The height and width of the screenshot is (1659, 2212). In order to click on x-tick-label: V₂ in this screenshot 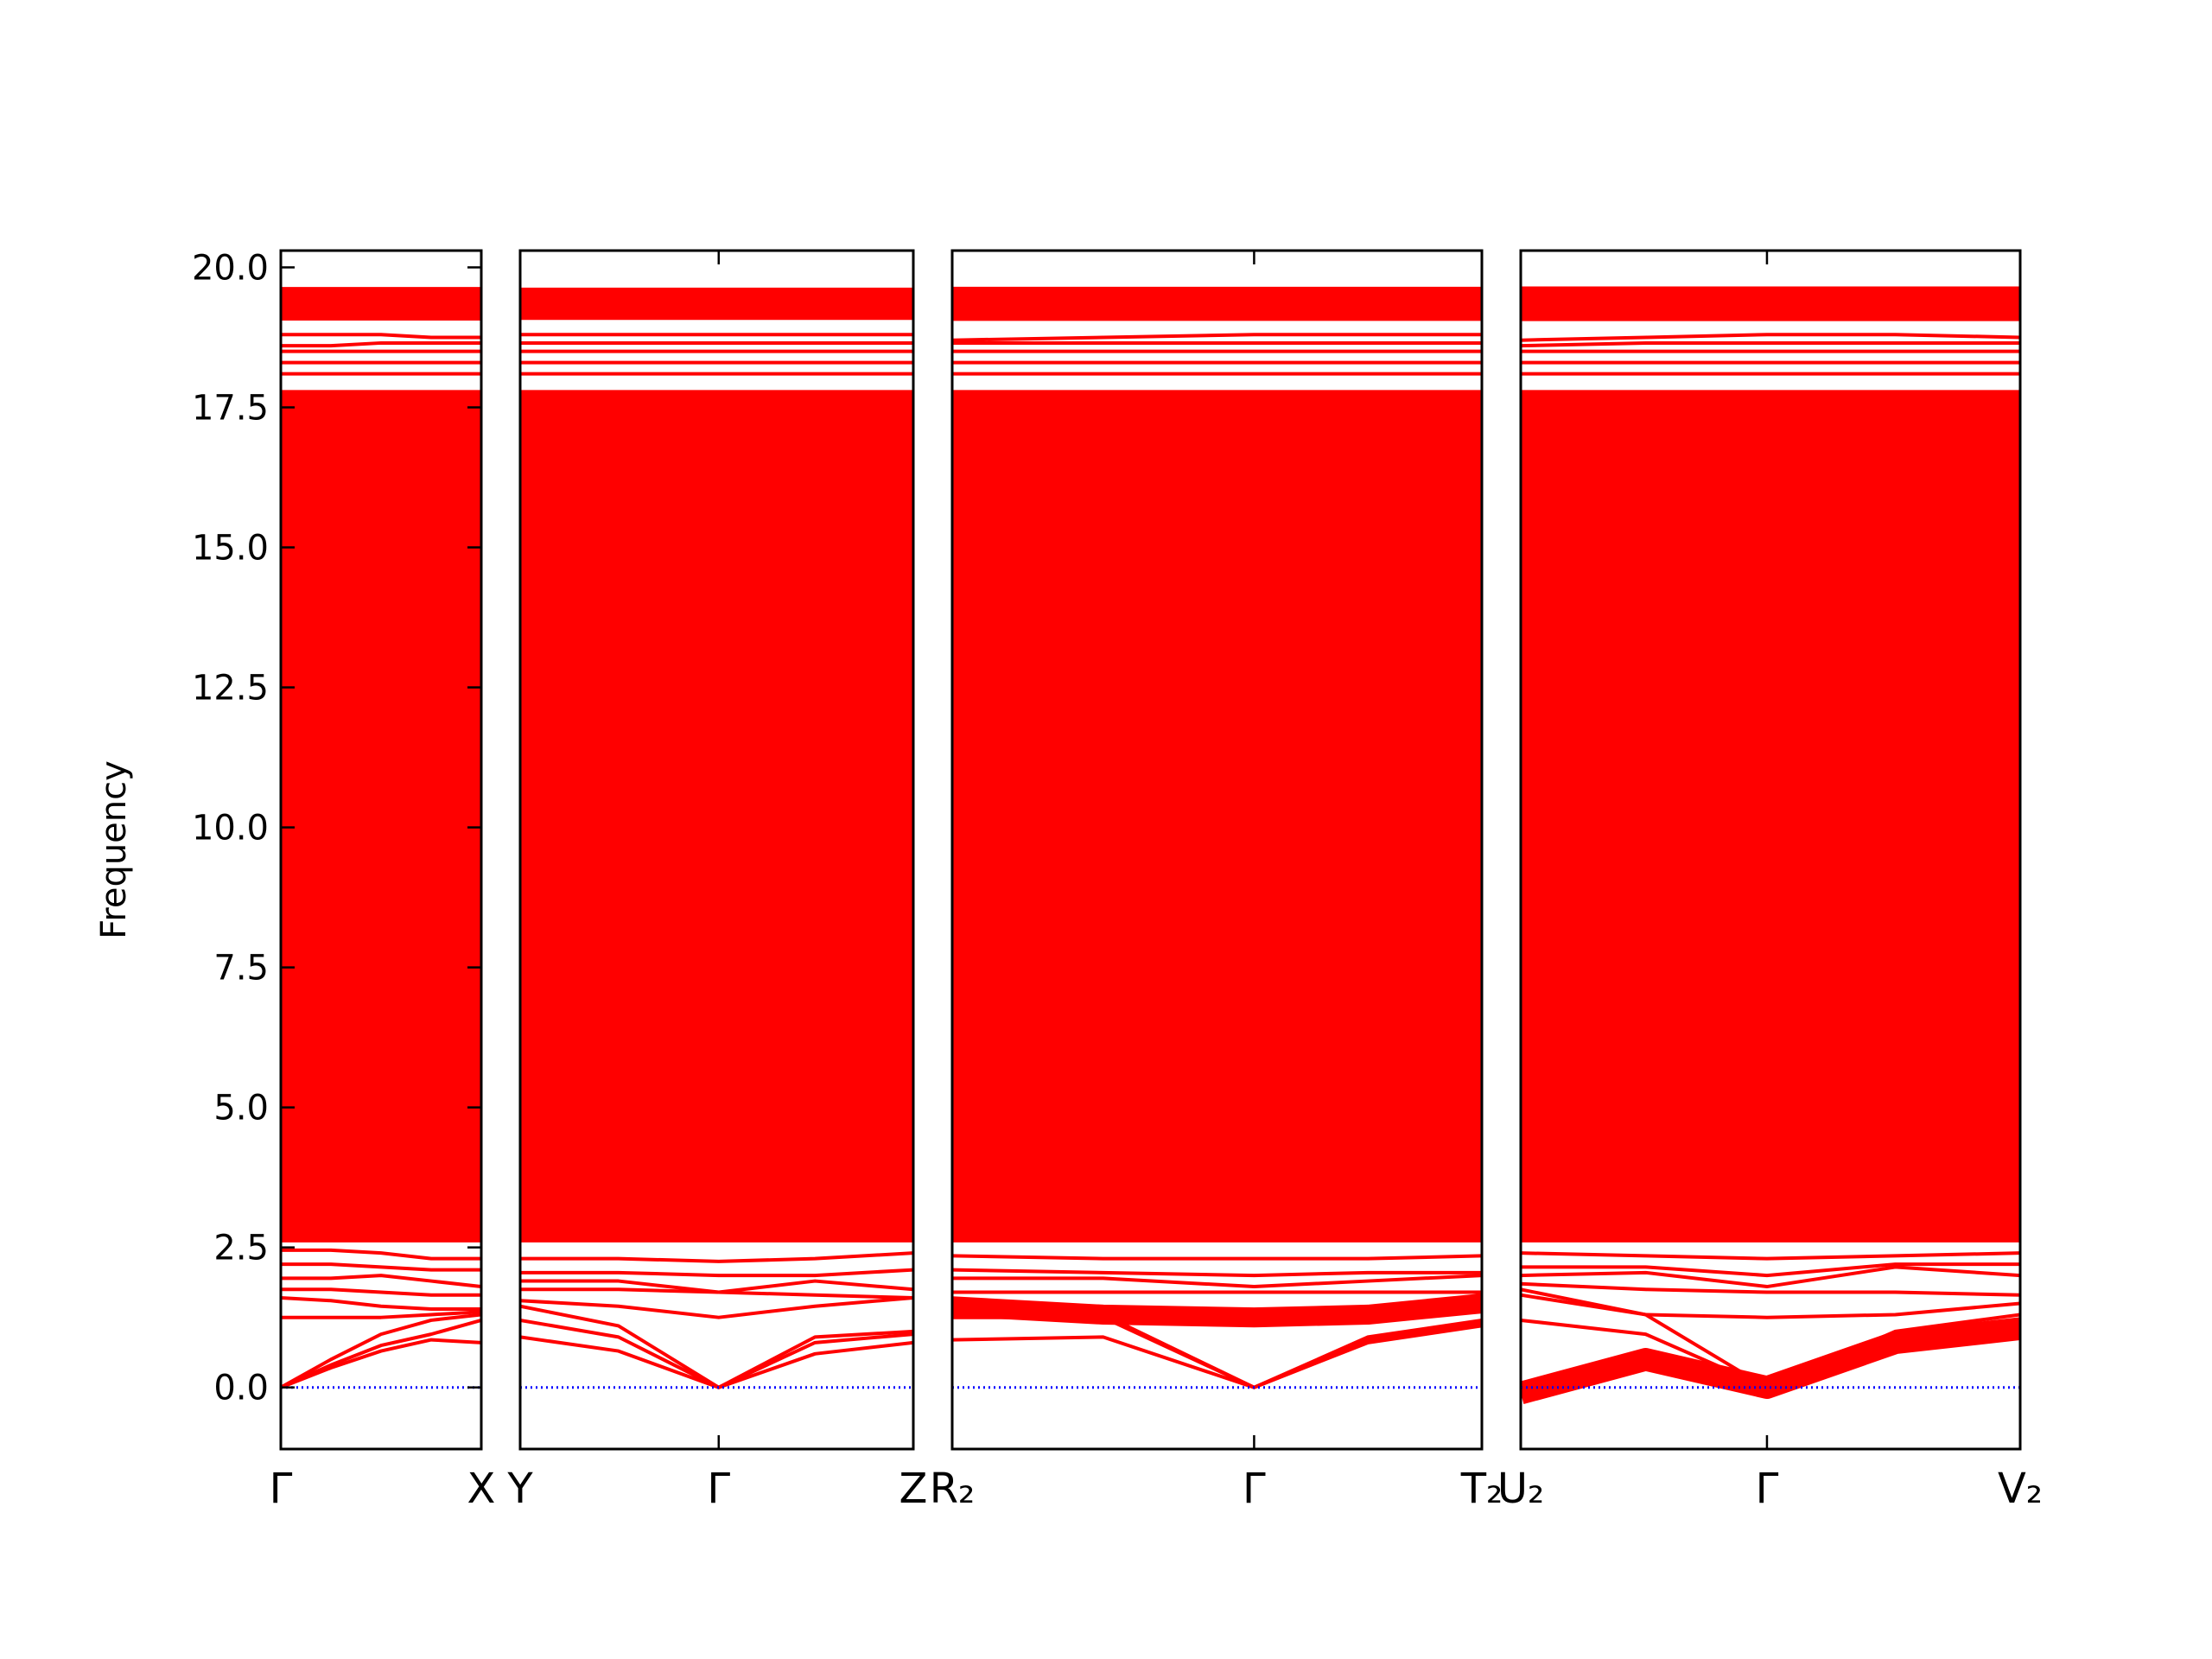, I will do `click(2020, 1489)`.